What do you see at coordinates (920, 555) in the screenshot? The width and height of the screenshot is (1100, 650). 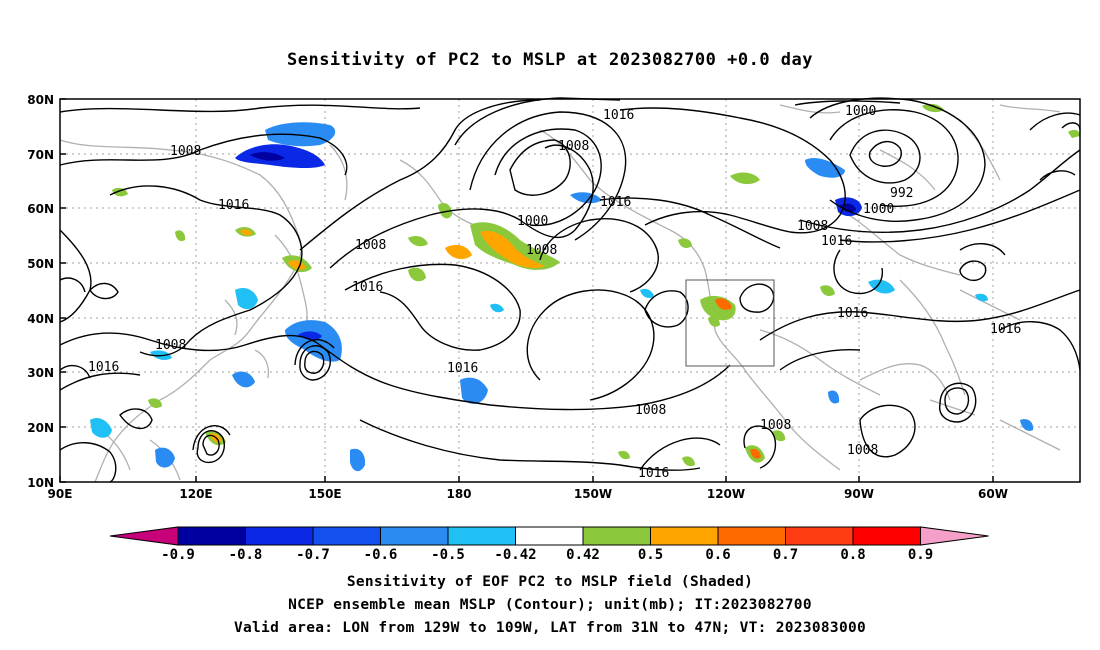 I see `colorbar-label: 0.9` at bounding box center [920, 555].